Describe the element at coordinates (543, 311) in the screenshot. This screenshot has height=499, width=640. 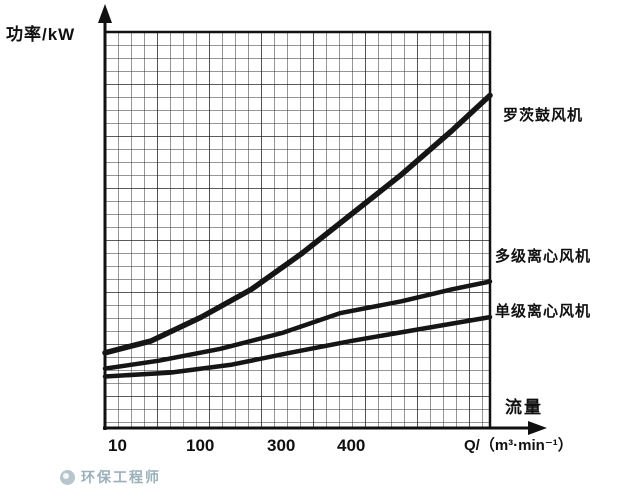
I see `series-label-singlestage-centrifugal: 单级离心风机` at that location.